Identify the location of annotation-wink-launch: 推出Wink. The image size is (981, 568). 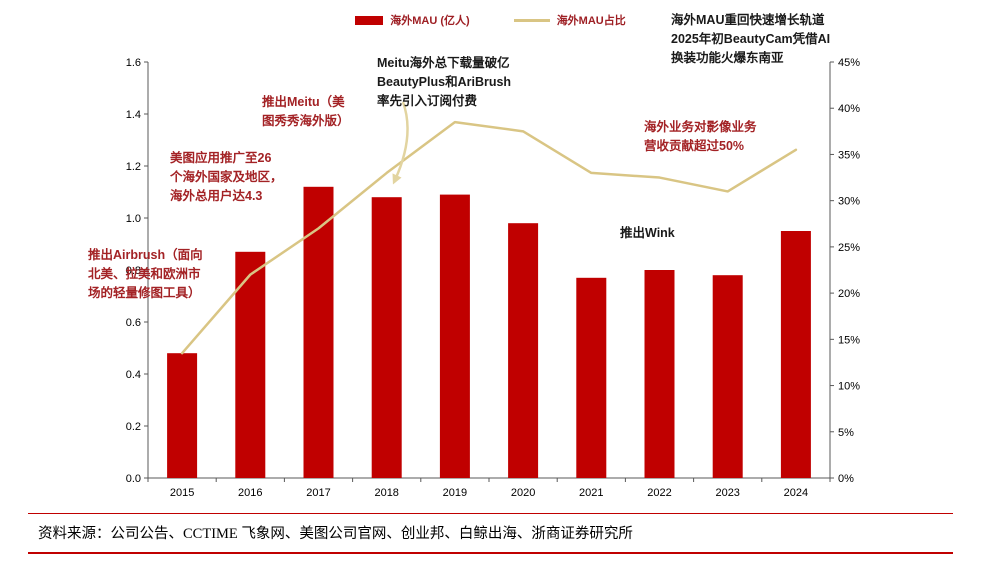
(647, 233).